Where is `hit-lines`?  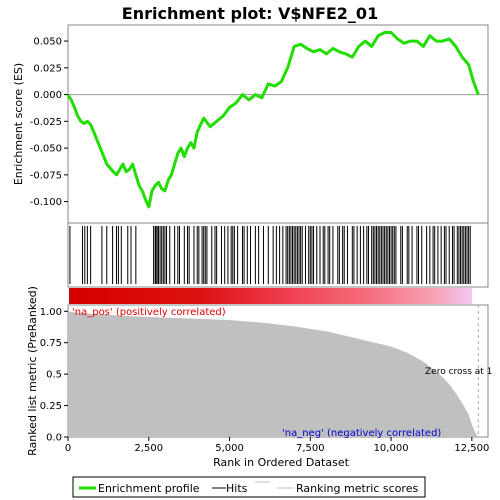 hit-lines is located at coordinates (270, 255).